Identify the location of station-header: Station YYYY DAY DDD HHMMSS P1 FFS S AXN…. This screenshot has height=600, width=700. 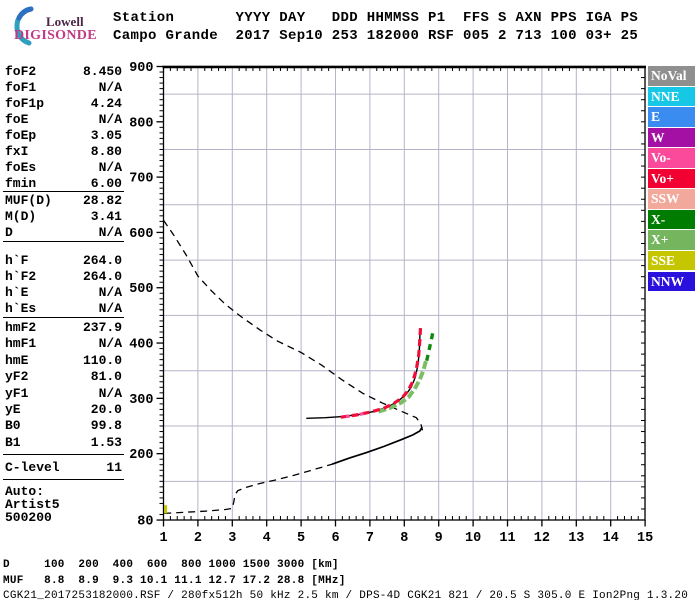
(375, 27).